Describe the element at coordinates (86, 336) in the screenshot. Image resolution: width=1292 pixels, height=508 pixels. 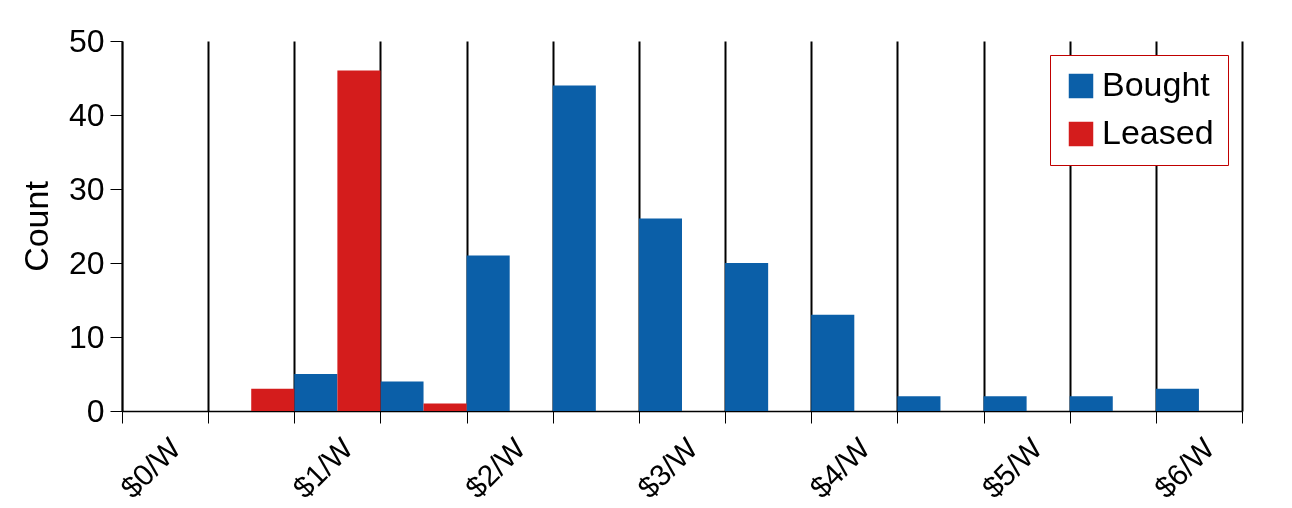
I see `y-tick-label: 10` at that location.